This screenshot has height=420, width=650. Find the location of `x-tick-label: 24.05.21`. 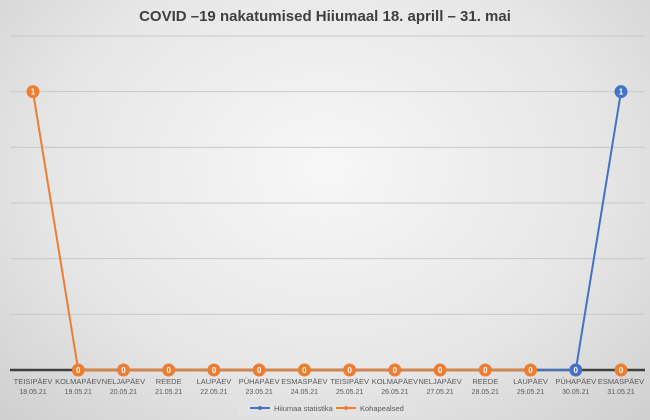

x-tick-label: 24.05.21 is located at coordinates (304, 392).